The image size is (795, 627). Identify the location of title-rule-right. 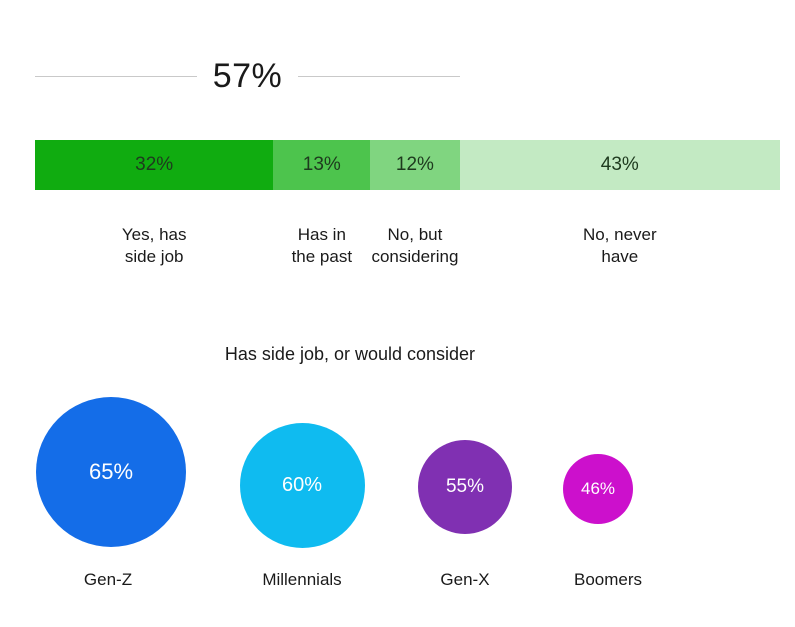
(379, 76).